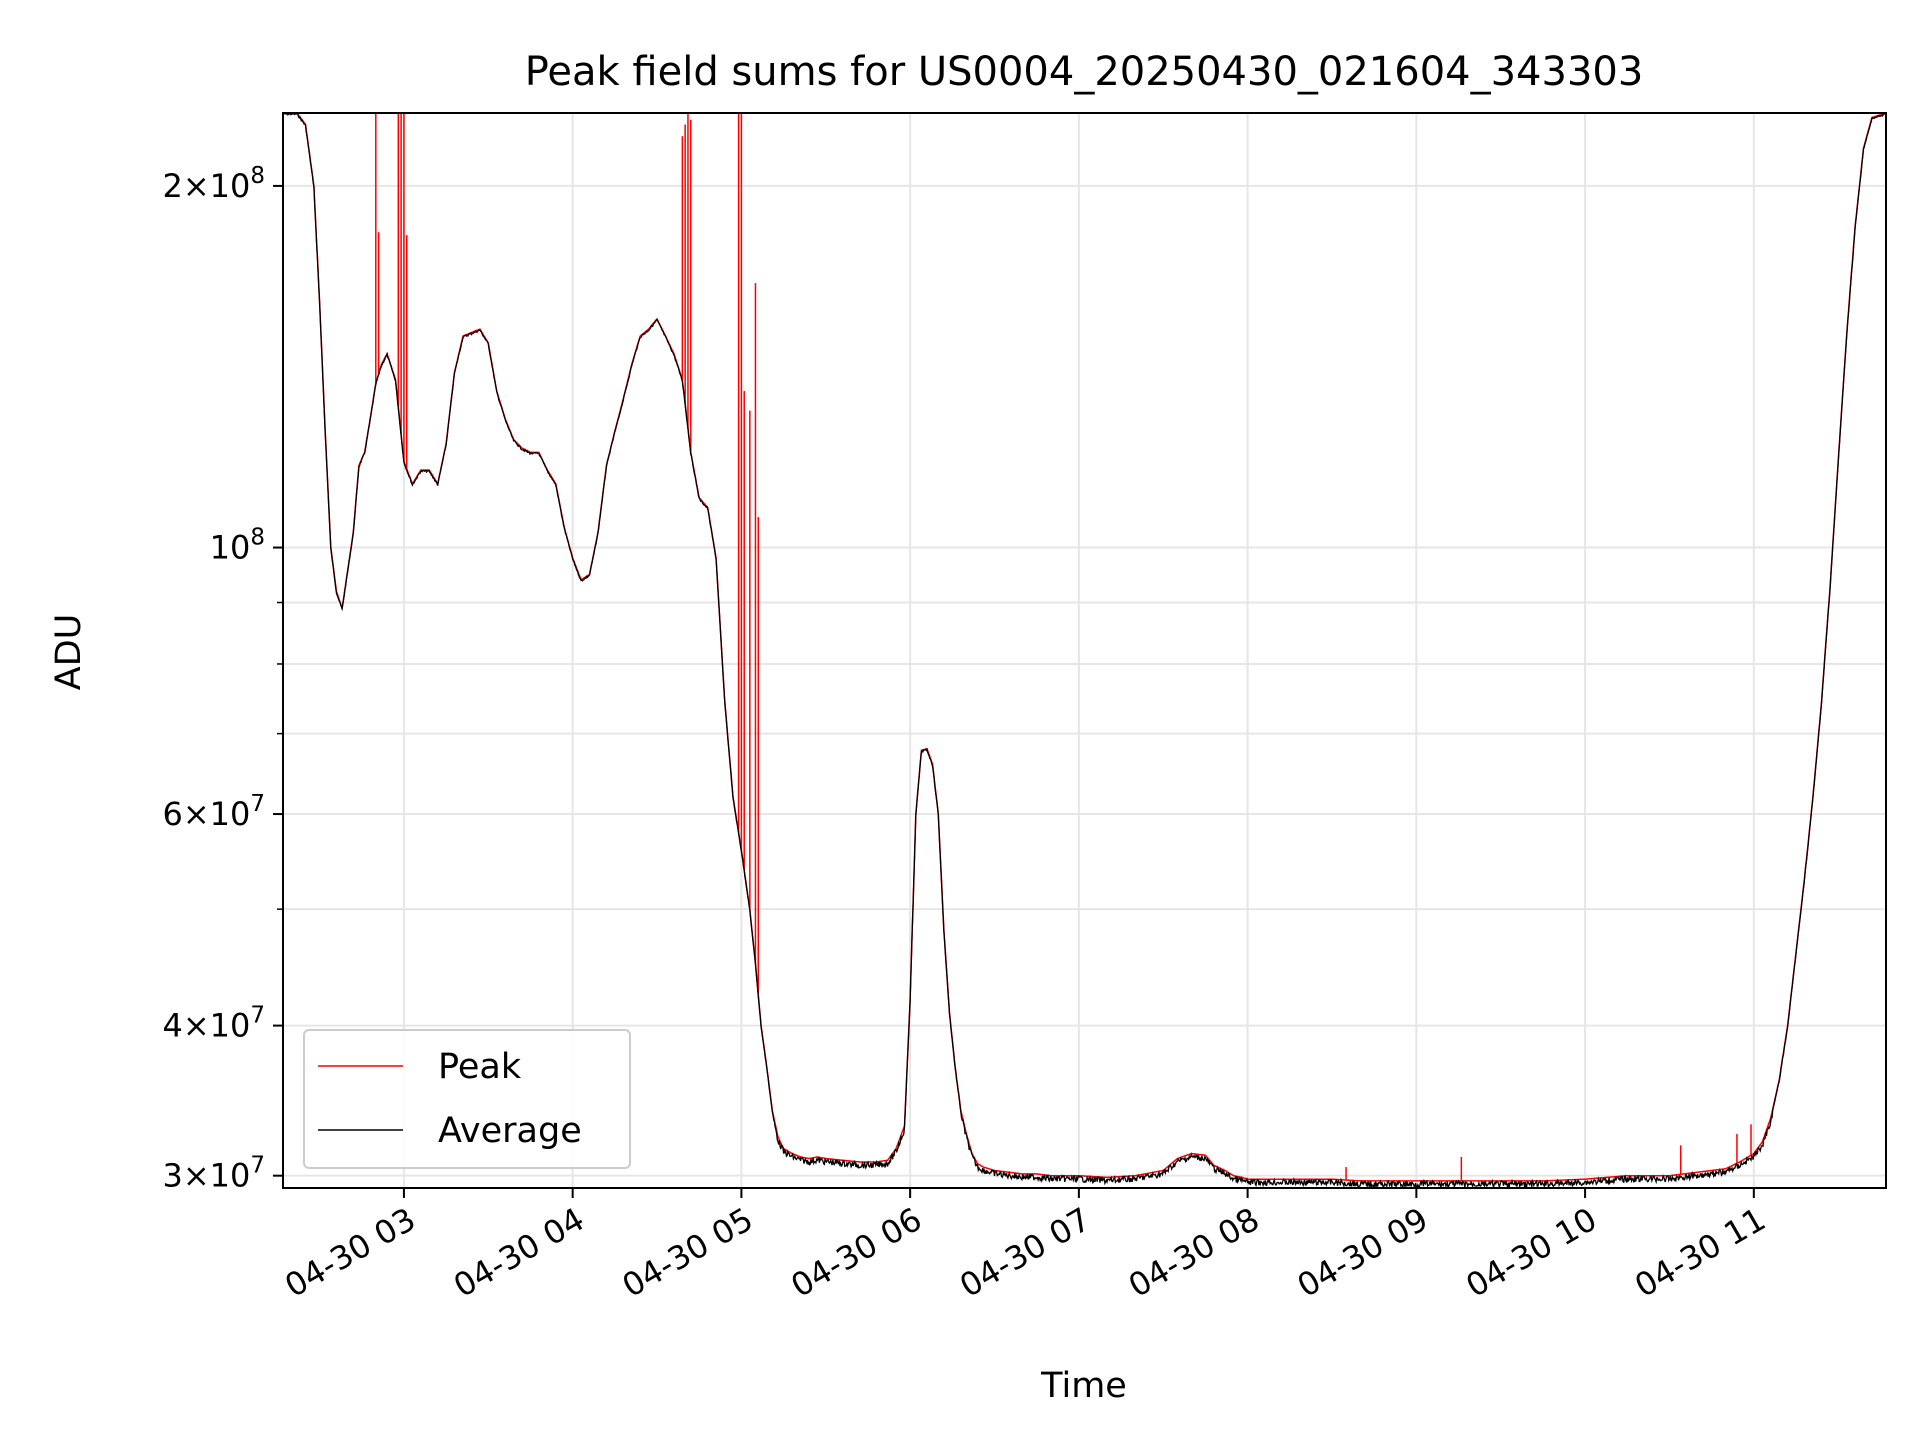 This screenshot has width=1920, height=1440. I want to click on y-tick-label: 4×107, so click(213, 1024).